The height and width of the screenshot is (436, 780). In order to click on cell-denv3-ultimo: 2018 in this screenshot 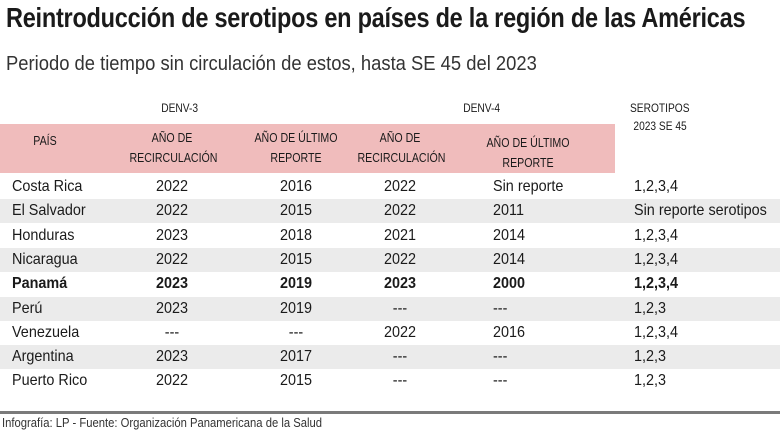, I will do `click(296, 235)`.